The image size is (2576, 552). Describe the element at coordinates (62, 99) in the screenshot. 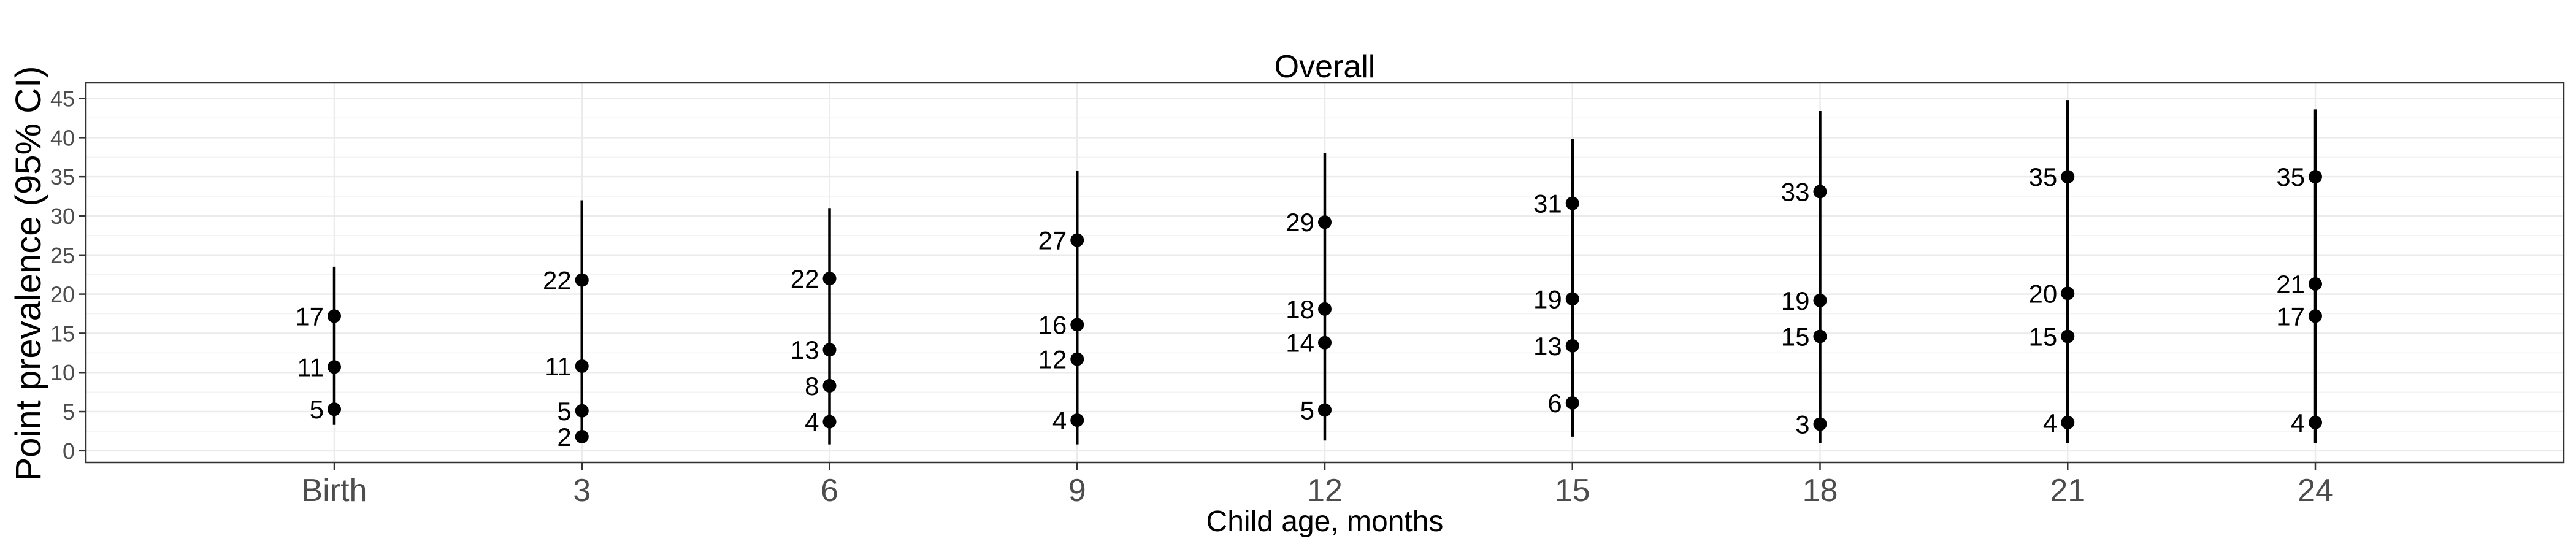

I see `y-tick-label: 45` at that location.